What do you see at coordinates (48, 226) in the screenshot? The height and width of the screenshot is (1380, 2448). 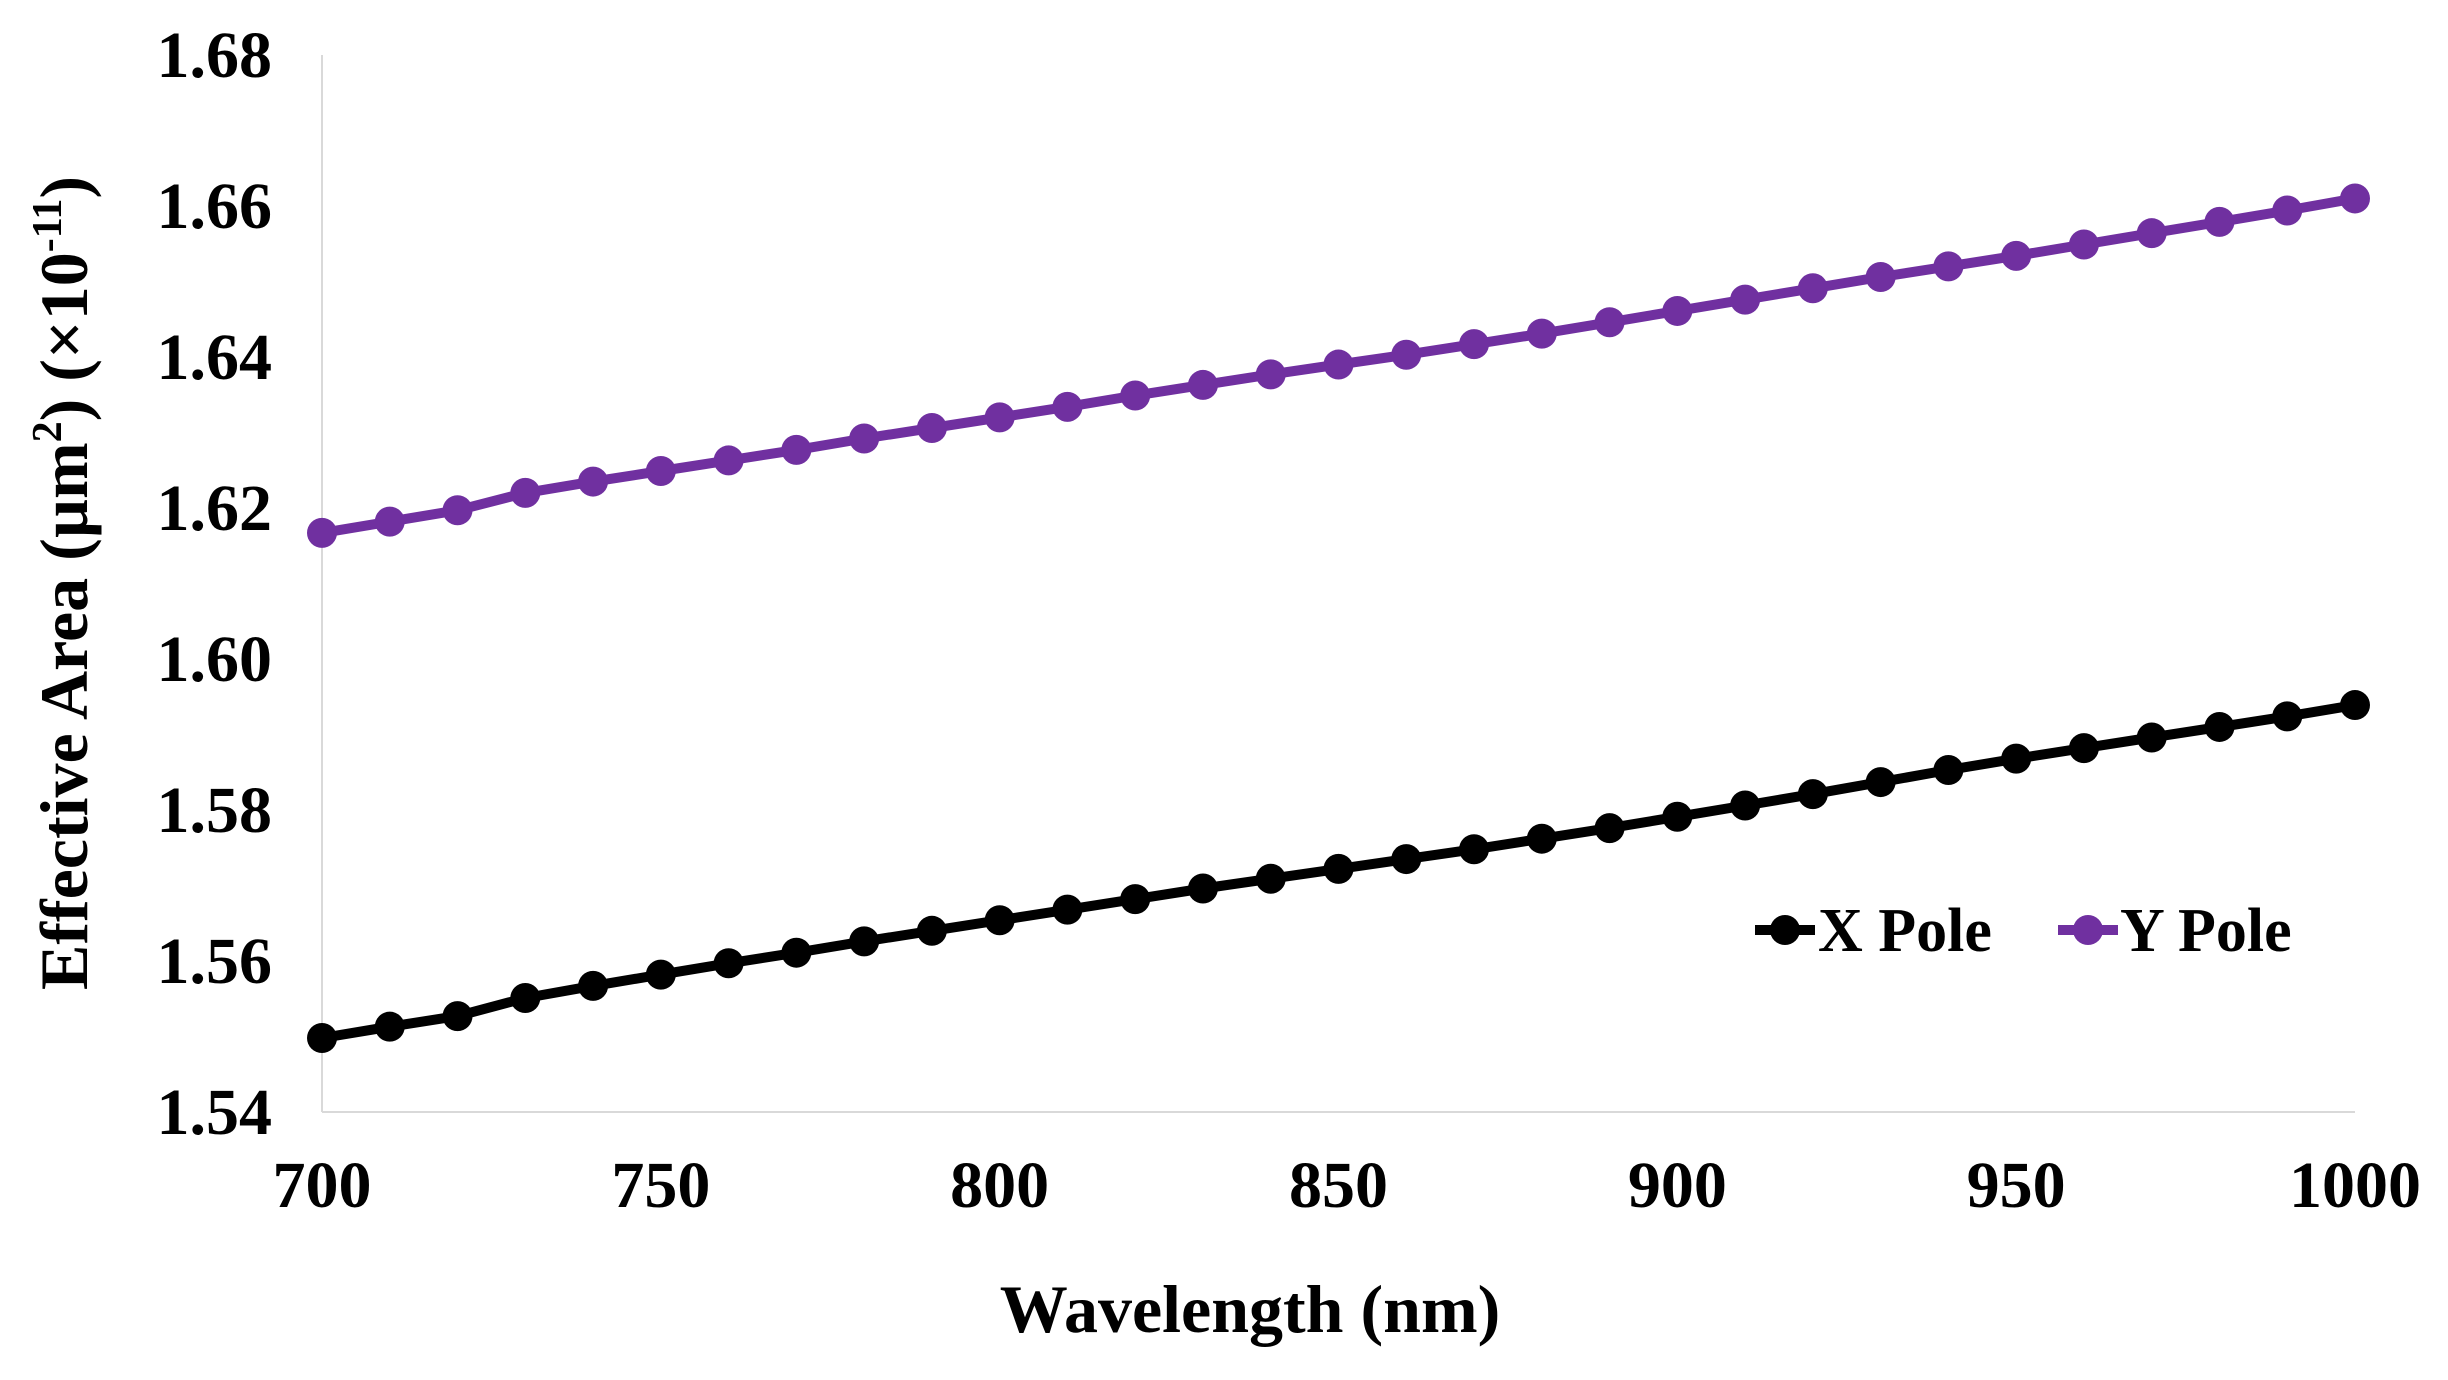 I see `y-axis-title-exp: -11` at bounding box center [48, 226].